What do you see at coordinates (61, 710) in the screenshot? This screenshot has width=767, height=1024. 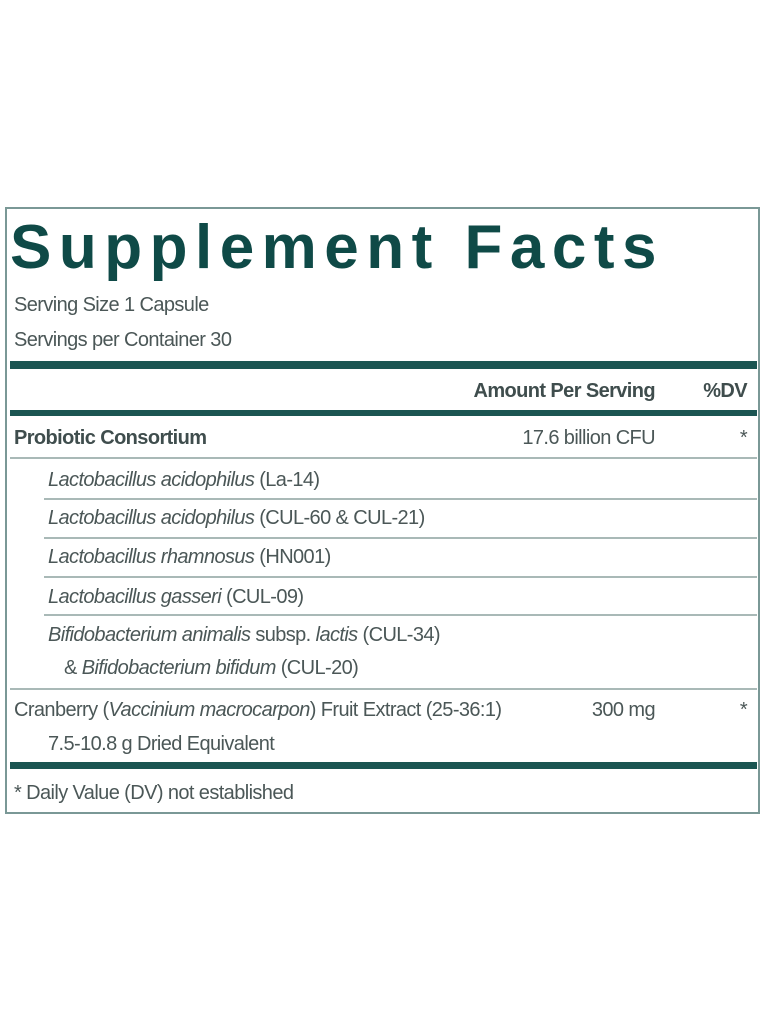 I see `ingredient-name: Cranberry (` at bounding box center [61, 710].